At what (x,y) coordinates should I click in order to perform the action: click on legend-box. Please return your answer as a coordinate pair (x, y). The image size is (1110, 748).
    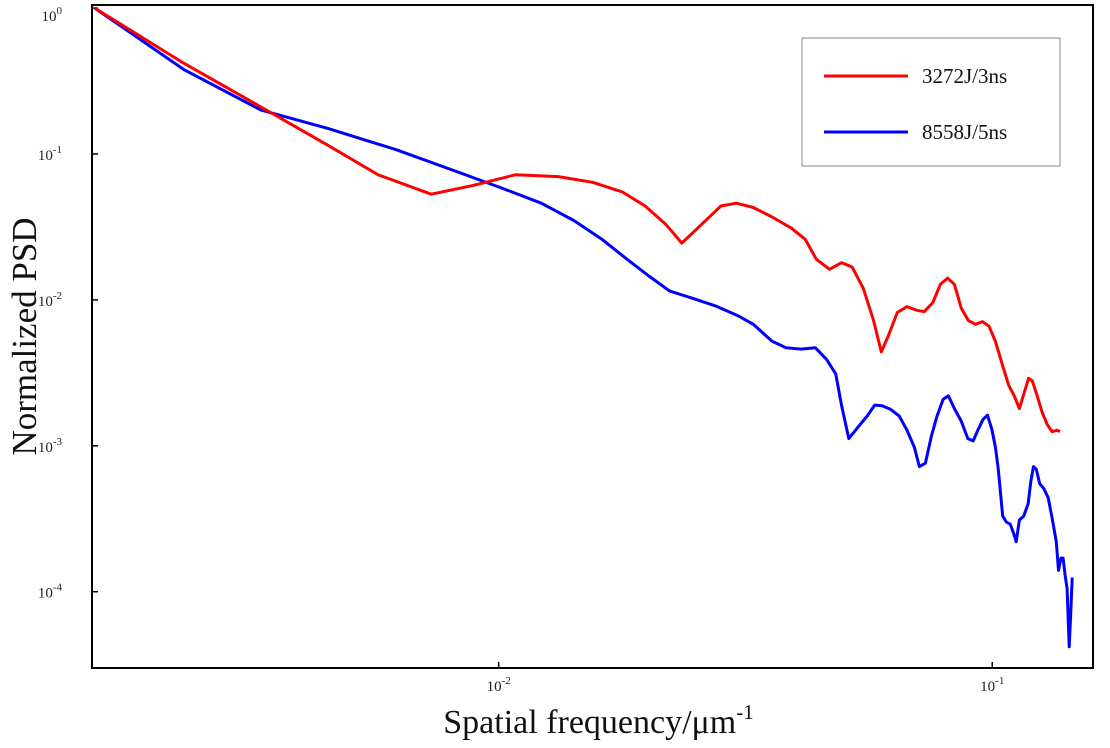
    Looking at the image, I should click on (931, 102).